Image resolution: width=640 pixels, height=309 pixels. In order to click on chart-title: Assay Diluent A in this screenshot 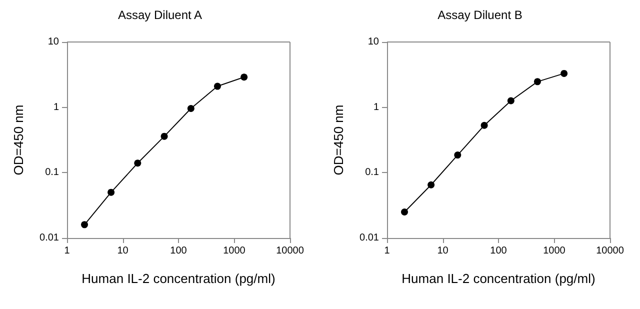, I will do `click(160, 15)`.